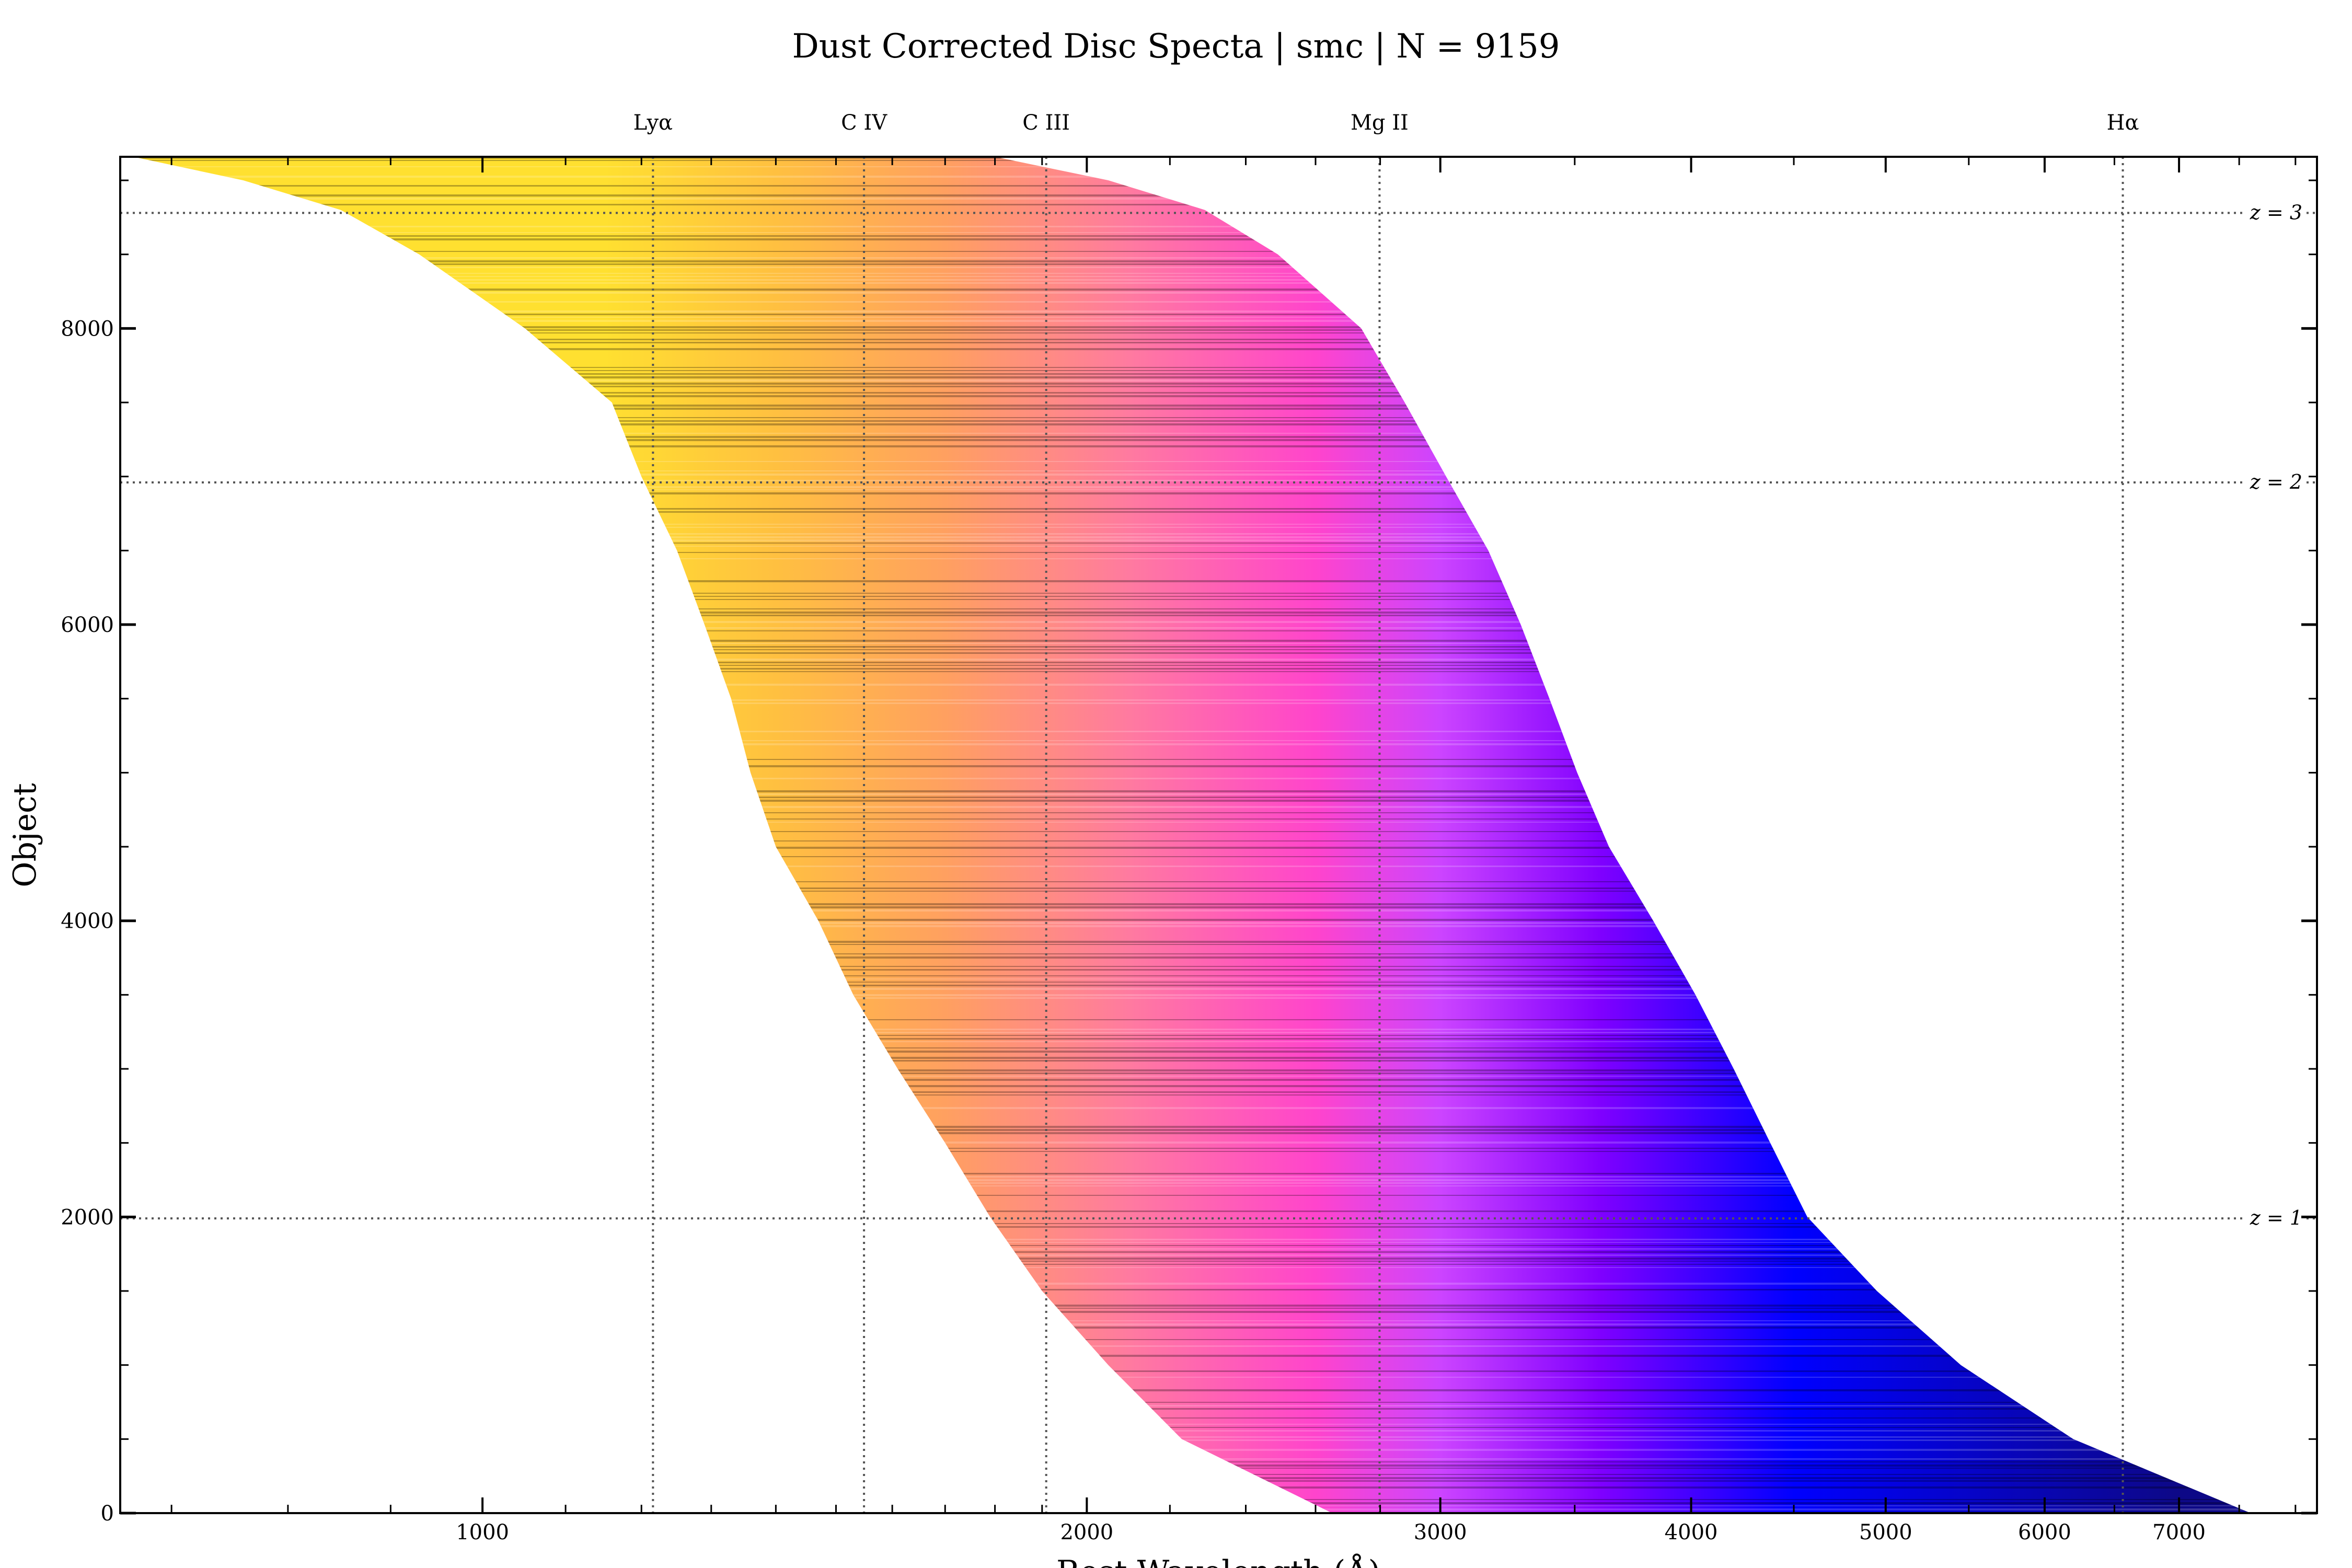 The height and width of the screenshot is (1568, 2352). What do you see at coordinates (1380, 123) in the screenshot?
I see `emission-line-label: Mg II` at bounding box center [1380, 123].